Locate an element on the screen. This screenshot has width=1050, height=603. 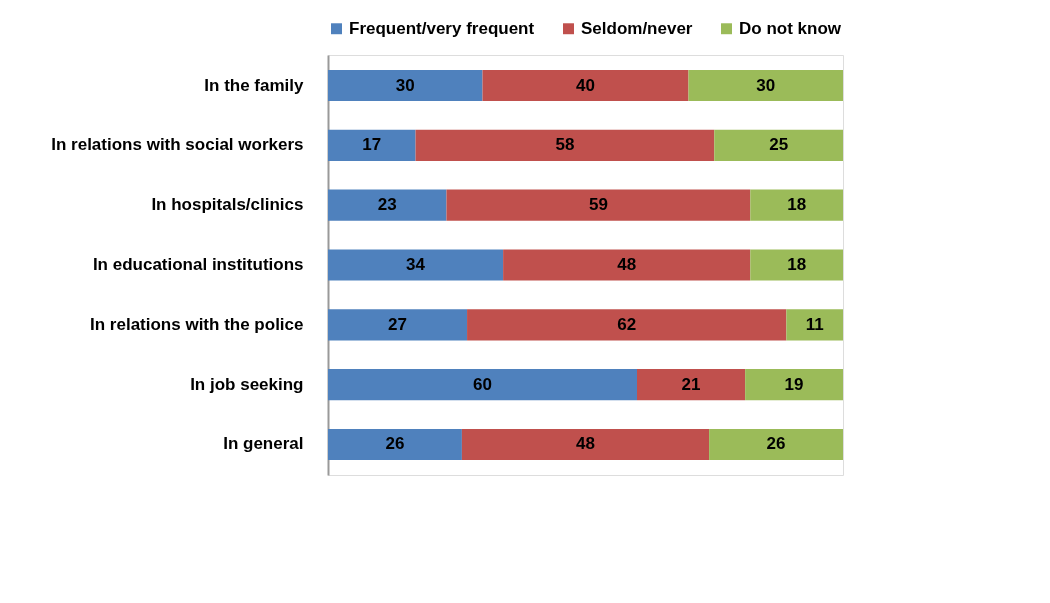
data-label: 40 is located at coordinates (585, 85).